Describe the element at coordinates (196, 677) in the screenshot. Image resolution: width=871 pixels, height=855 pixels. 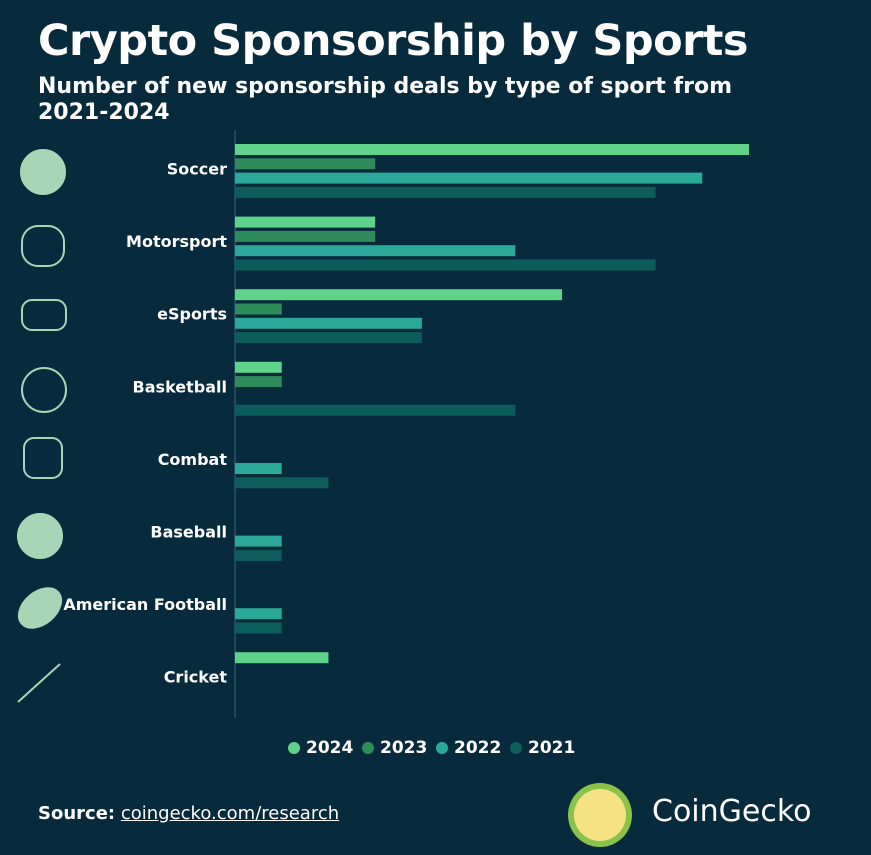
I see `category-label: Cricket` at that location.